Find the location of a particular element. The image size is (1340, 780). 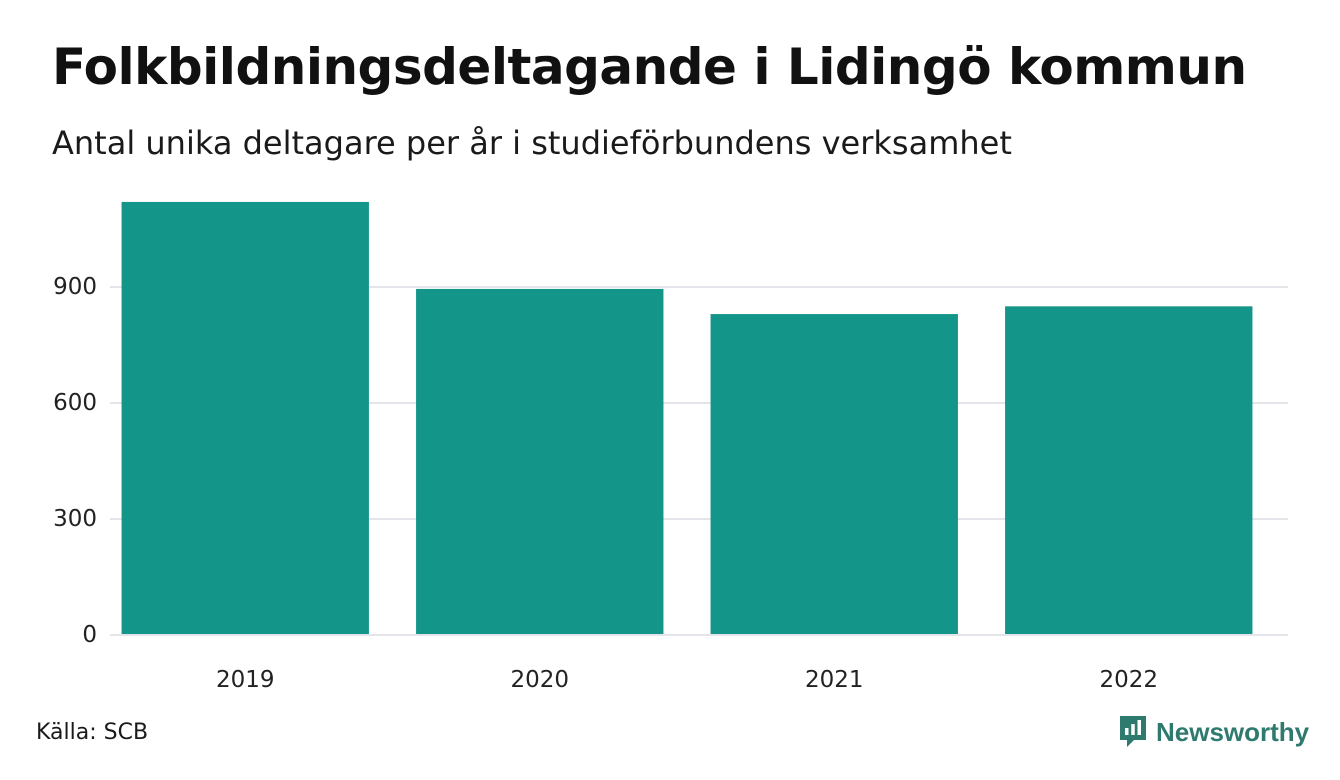

x-tick-label: 2020 is located at coordinates (539, 680).